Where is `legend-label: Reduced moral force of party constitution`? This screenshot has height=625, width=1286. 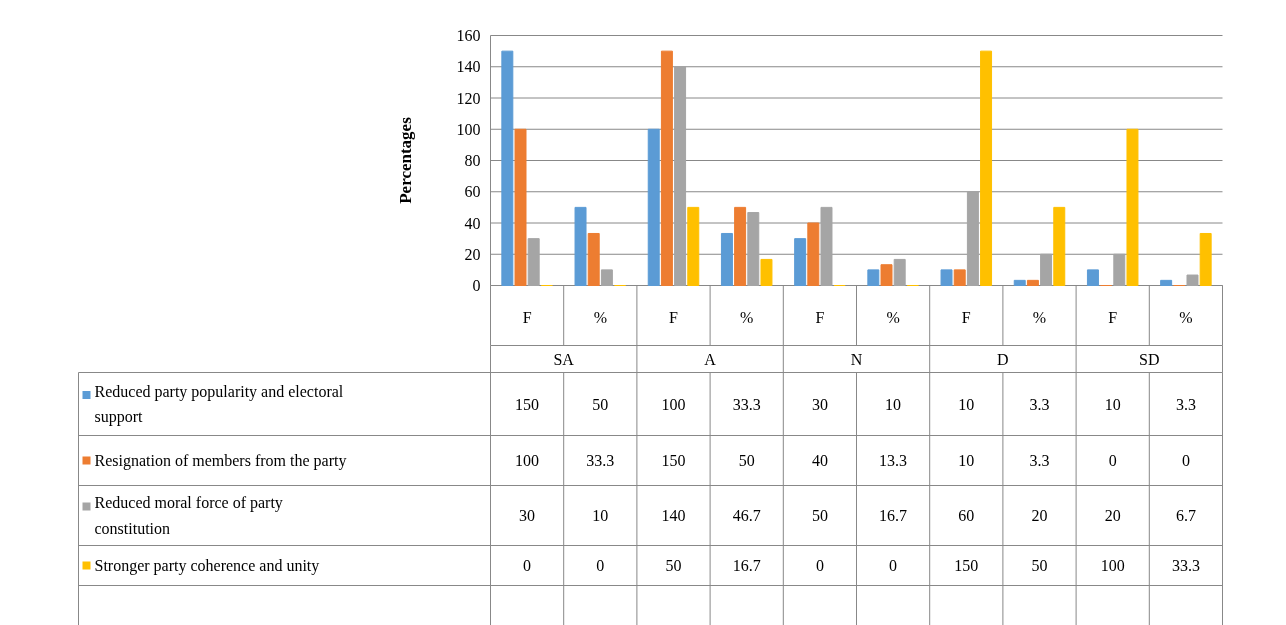
legend-label: Reduced moral force of party constitution is located at coordinates (188, 515).